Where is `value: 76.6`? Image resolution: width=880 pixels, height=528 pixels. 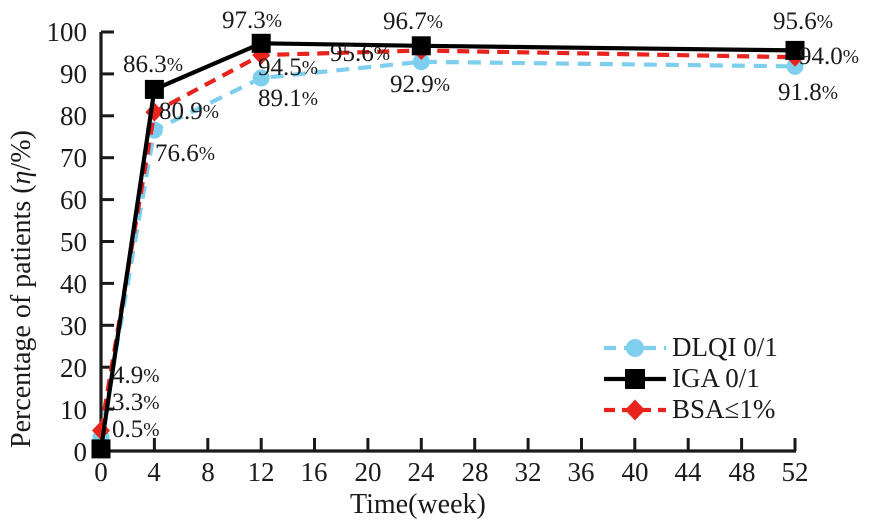
value: 76.6 is located at coordinates (177, 153).